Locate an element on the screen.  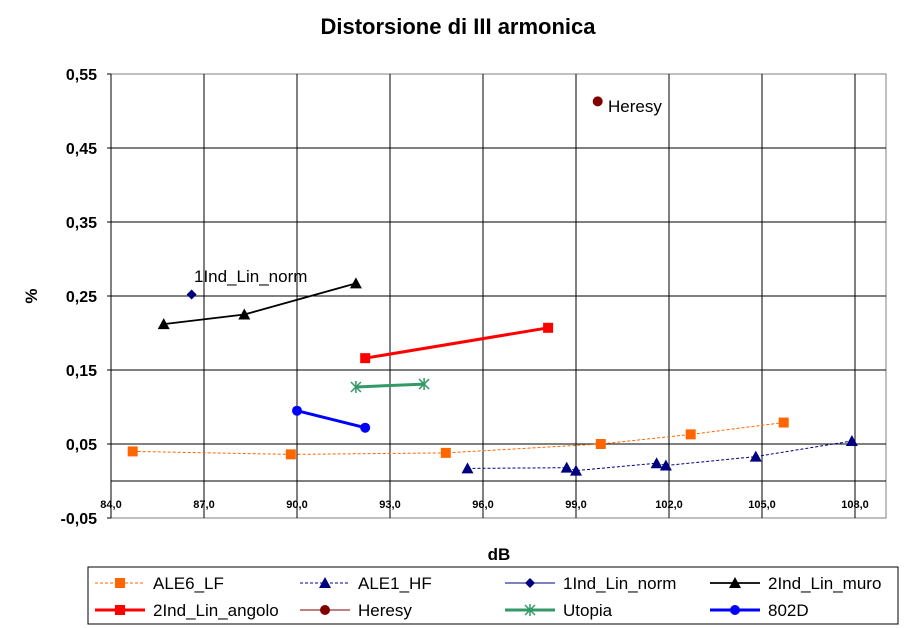
series-heresy is located at coordinates (597, 101).